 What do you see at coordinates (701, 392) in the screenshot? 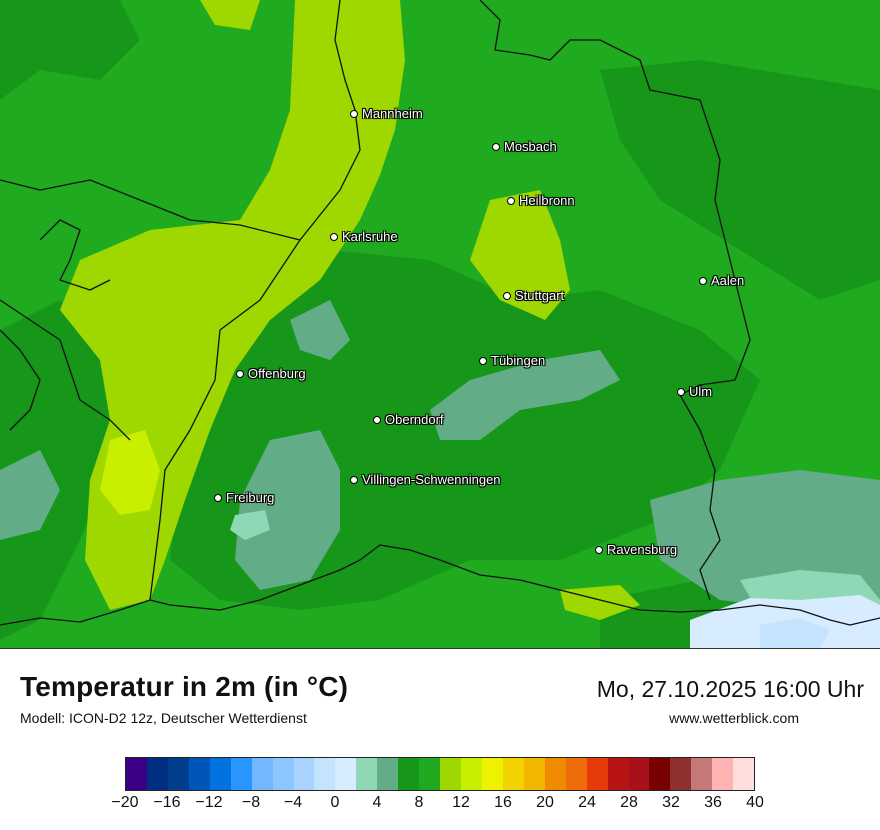
I see `city-name: Ulm` at bounding box center [701, 392].